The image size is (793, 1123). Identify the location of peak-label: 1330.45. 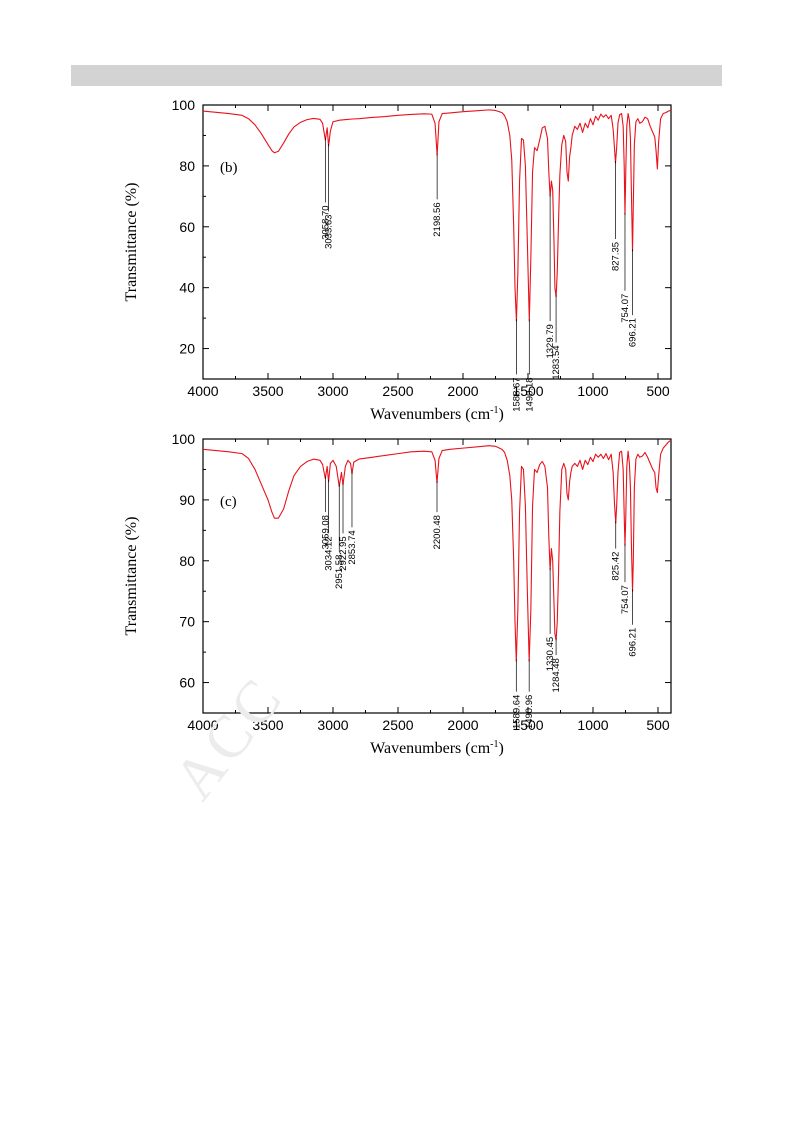
(550, 654).